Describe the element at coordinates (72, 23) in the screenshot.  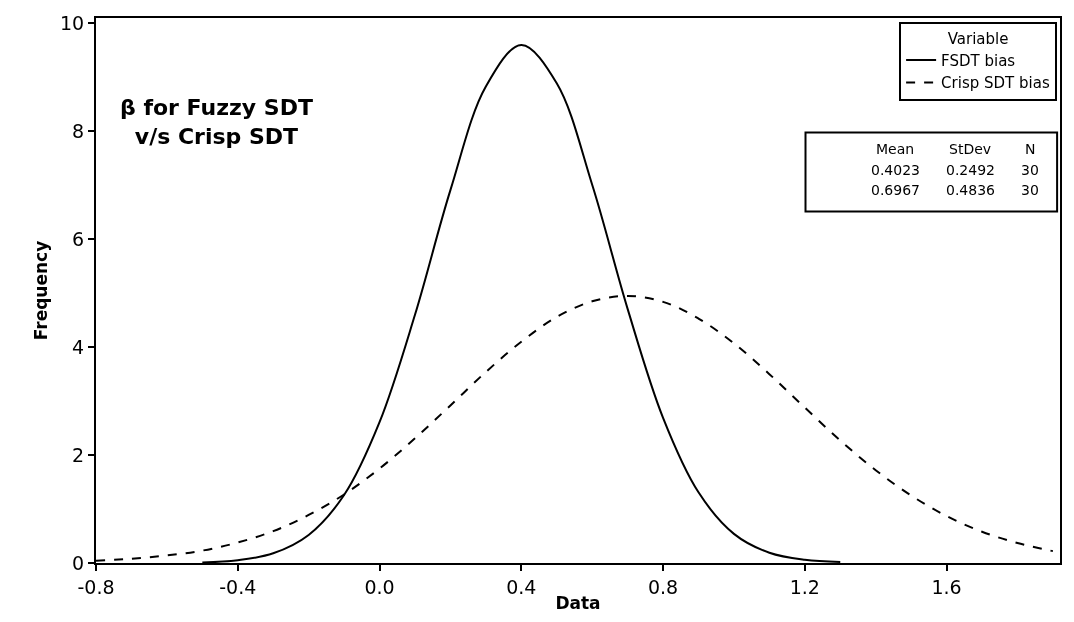
I see `y-tick-label: 10` at that location.